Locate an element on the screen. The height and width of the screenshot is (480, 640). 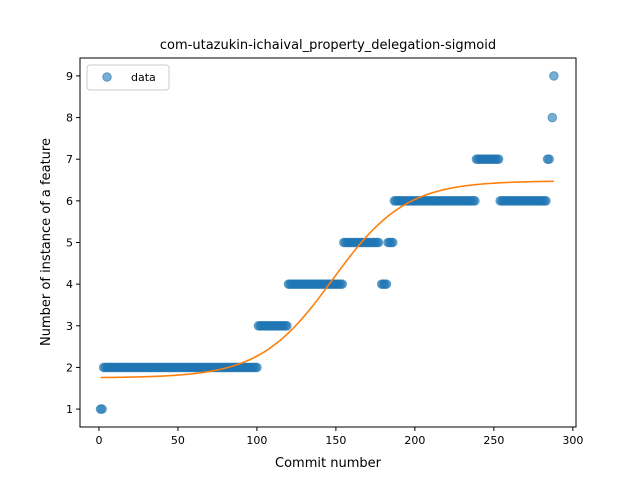
y-axis-label: Number of instance of a feature is located at coordinates (46, 242).